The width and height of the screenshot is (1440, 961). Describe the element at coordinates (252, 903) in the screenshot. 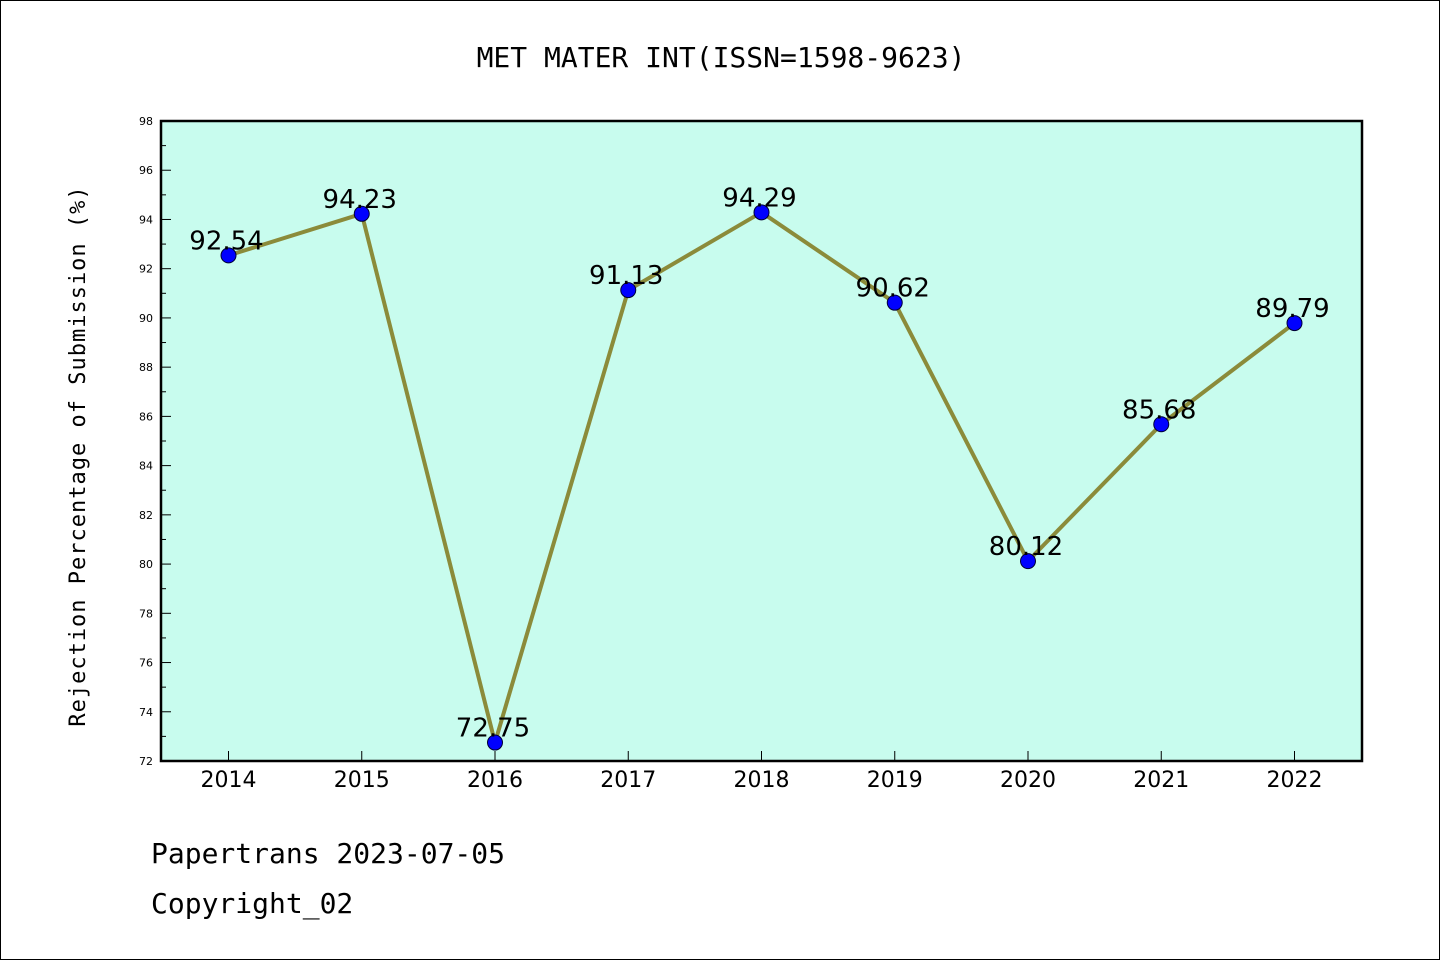

I see `footer-copyright: Copyright_02` at that location.